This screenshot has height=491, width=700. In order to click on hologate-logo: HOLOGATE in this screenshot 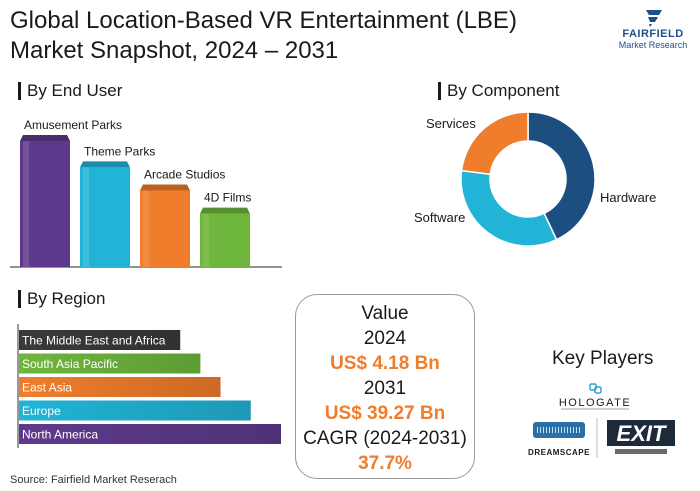, I will do `click(595, 396)`.